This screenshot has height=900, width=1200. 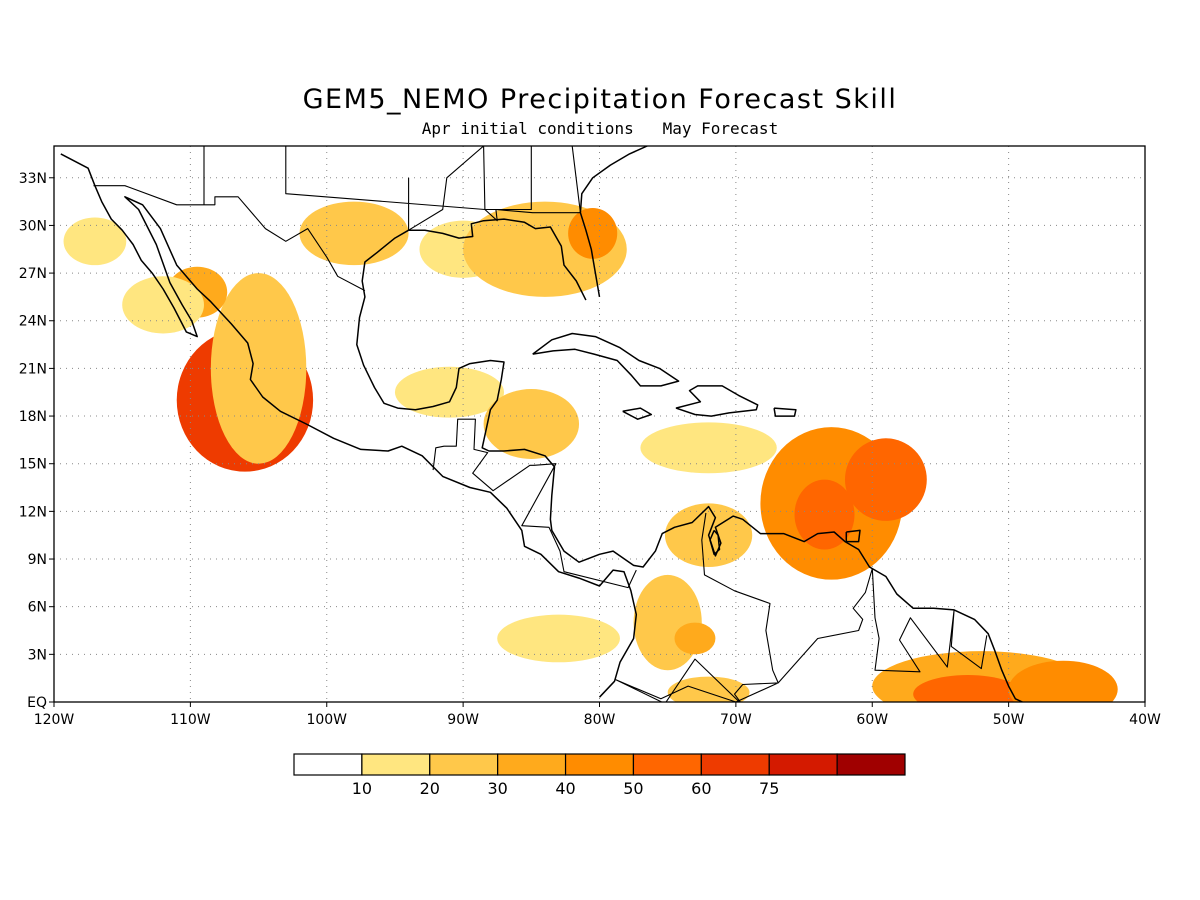 I want to click on lon-tick-label: 60W, so click(x=872, y=720).